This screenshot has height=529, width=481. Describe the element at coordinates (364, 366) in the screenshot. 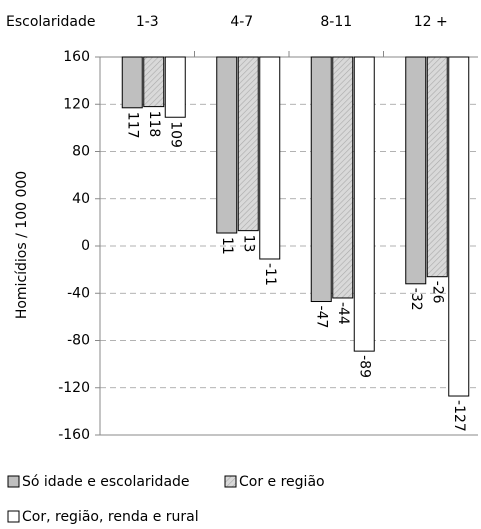

I see `value-label: -89` at that location.